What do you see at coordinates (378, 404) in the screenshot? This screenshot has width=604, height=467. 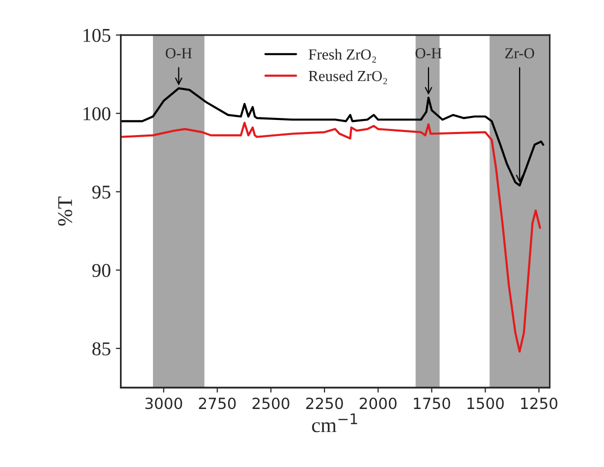 I see `x-tick-label: 2000` at bounding box center [378, 404].